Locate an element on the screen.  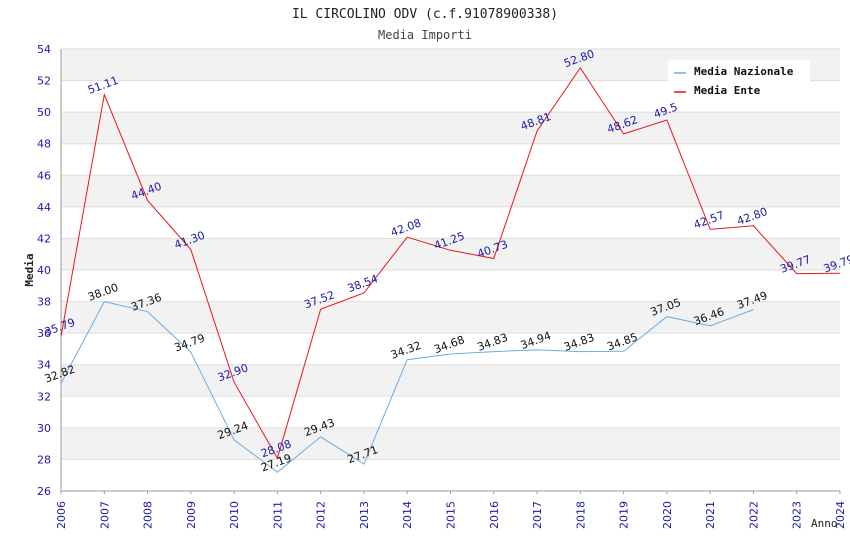
x-tick-label: 2024 is located at coordinates (840, 515).